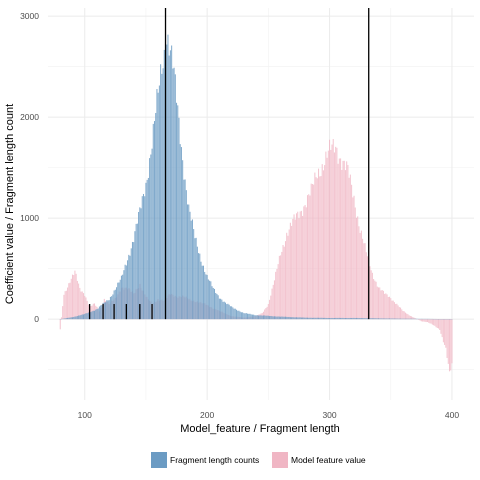 This screenshot has height=480, width=480. I want to click on legend-swatch-model-feature-value, so click(280, 460).